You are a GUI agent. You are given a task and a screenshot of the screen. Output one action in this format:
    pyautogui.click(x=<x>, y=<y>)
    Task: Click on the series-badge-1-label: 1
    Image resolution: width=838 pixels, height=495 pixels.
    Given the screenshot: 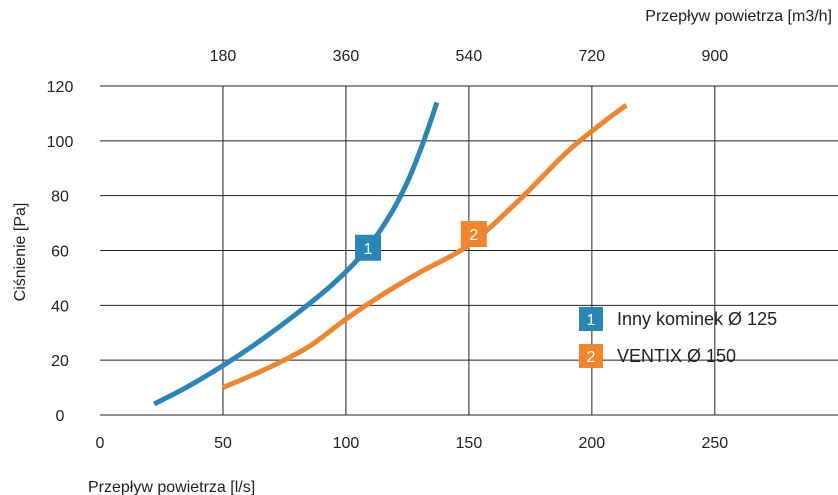 What is the action you would take?
    pyautogui.click(x=368, y=249)
    